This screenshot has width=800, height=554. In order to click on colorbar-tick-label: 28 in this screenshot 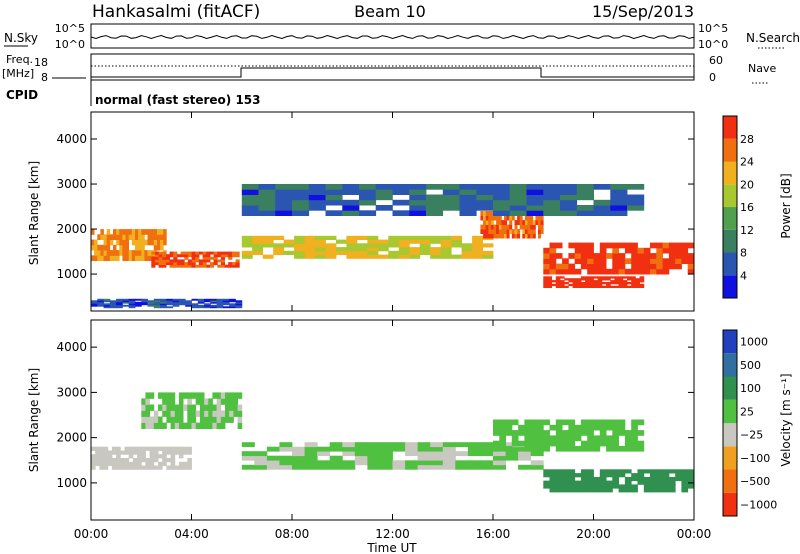, I will do `click(747, 139)`.